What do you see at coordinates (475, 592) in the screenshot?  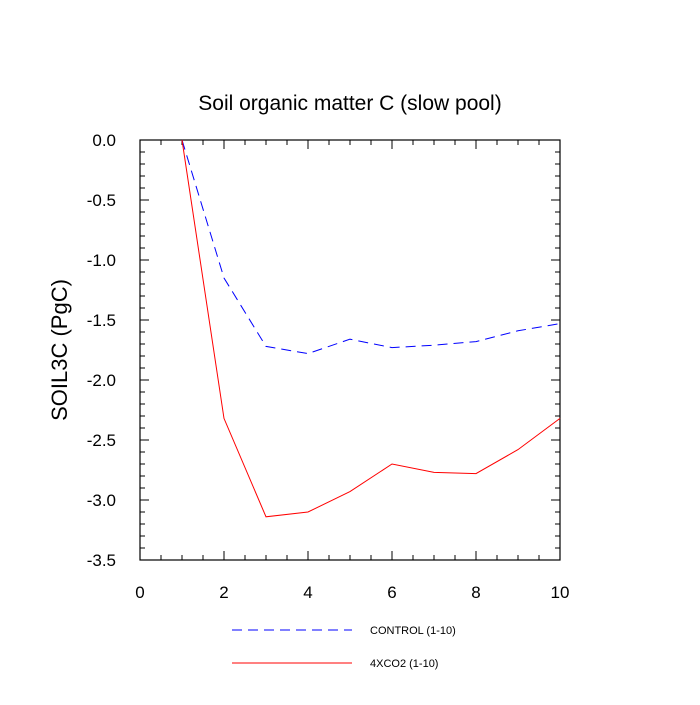 I see `x-tick-label: 8` at bounding box center [475, 592].